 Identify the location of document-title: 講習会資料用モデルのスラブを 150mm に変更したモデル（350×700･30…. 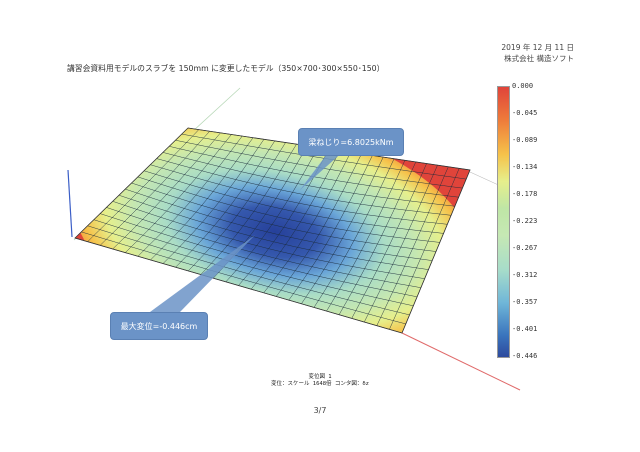
(226, 68).